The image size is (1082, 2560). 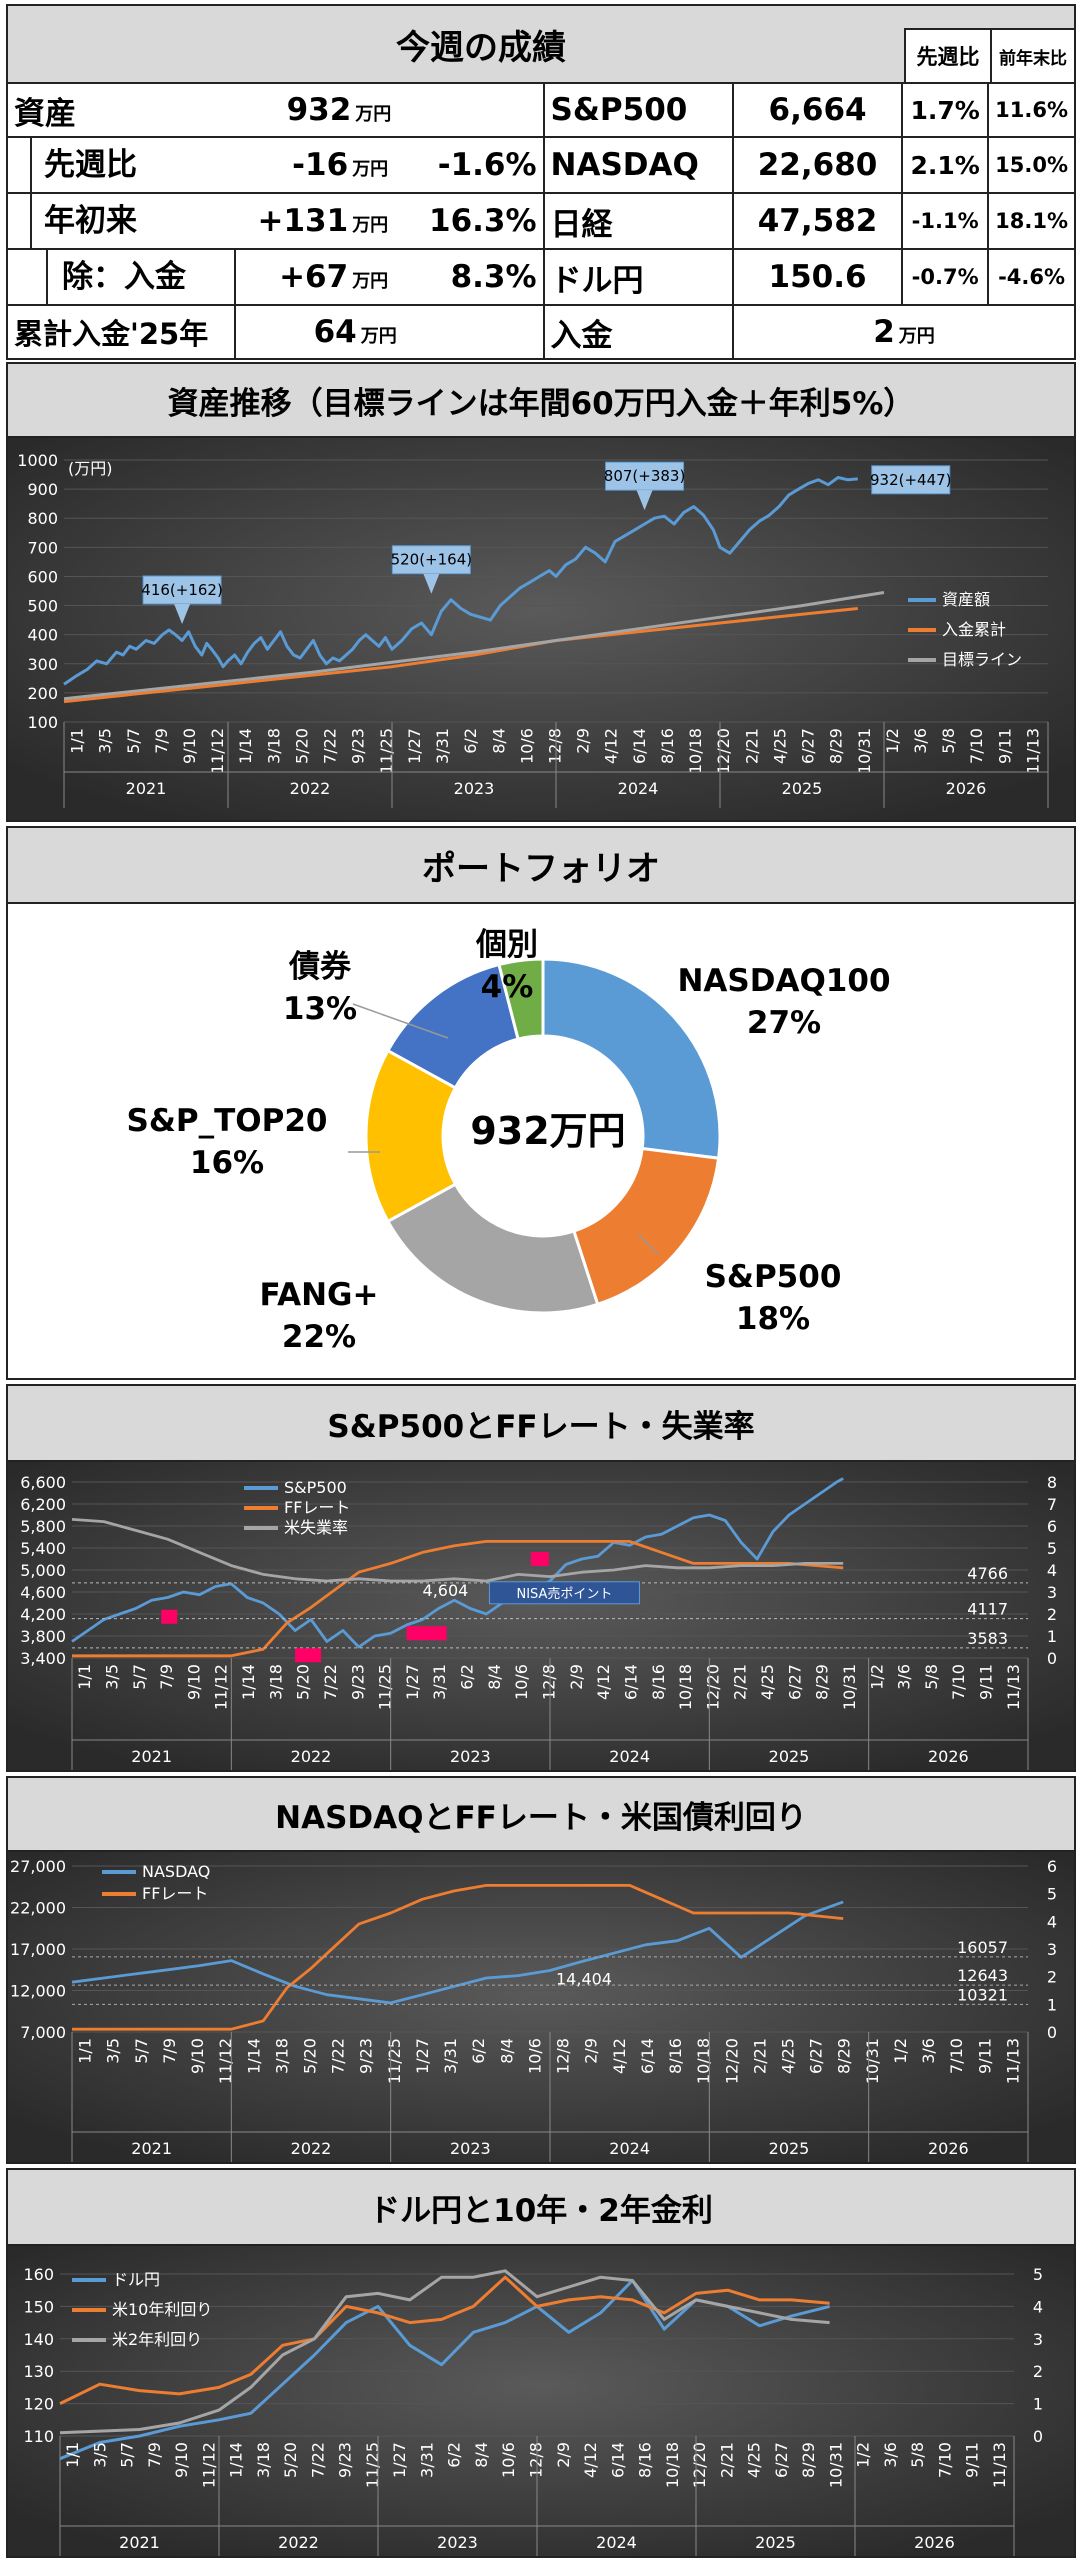 I want to click on row-weekly: 先週比 -16 万円 -1.6% NASDAQ 22,680 2.1% 15.0%, so click(x=541, y=165).